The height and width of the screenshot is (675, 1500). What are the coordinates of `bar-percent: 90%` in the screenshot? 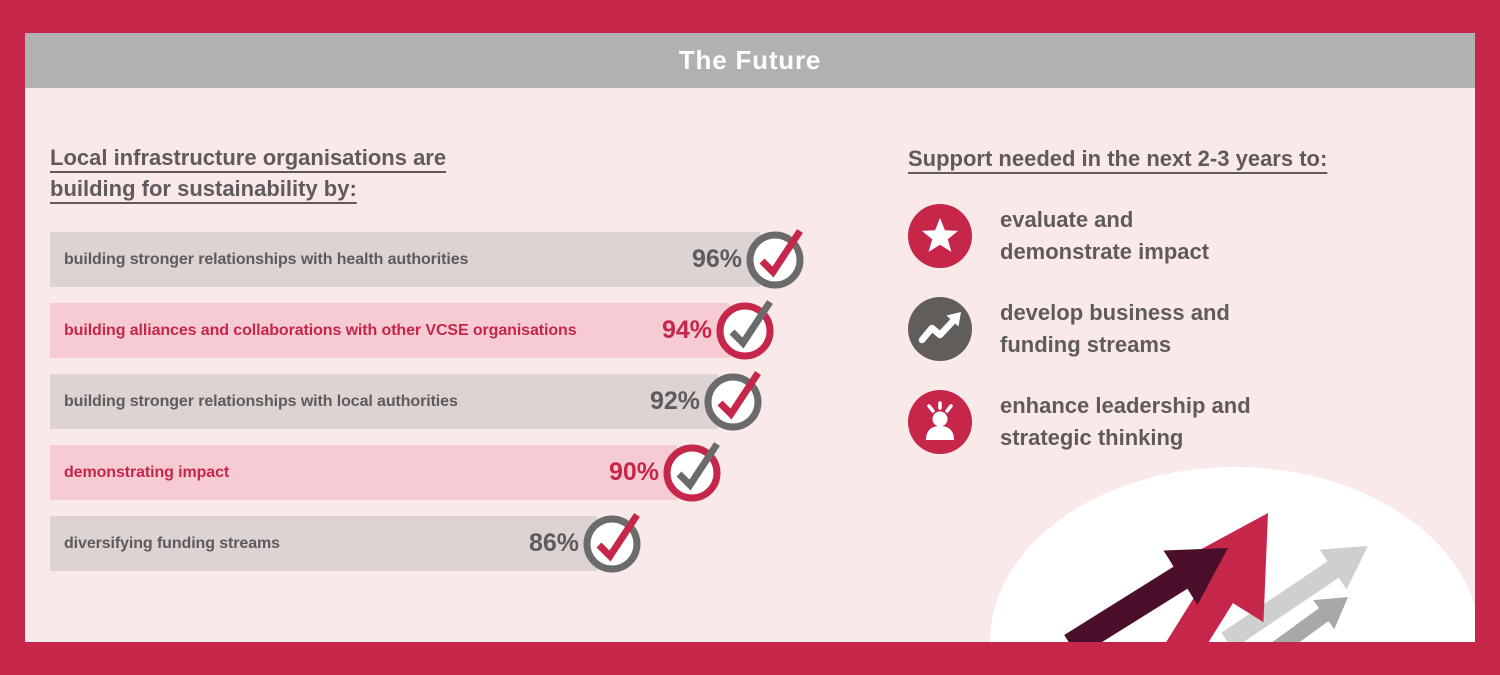 It's located at (633, 472).